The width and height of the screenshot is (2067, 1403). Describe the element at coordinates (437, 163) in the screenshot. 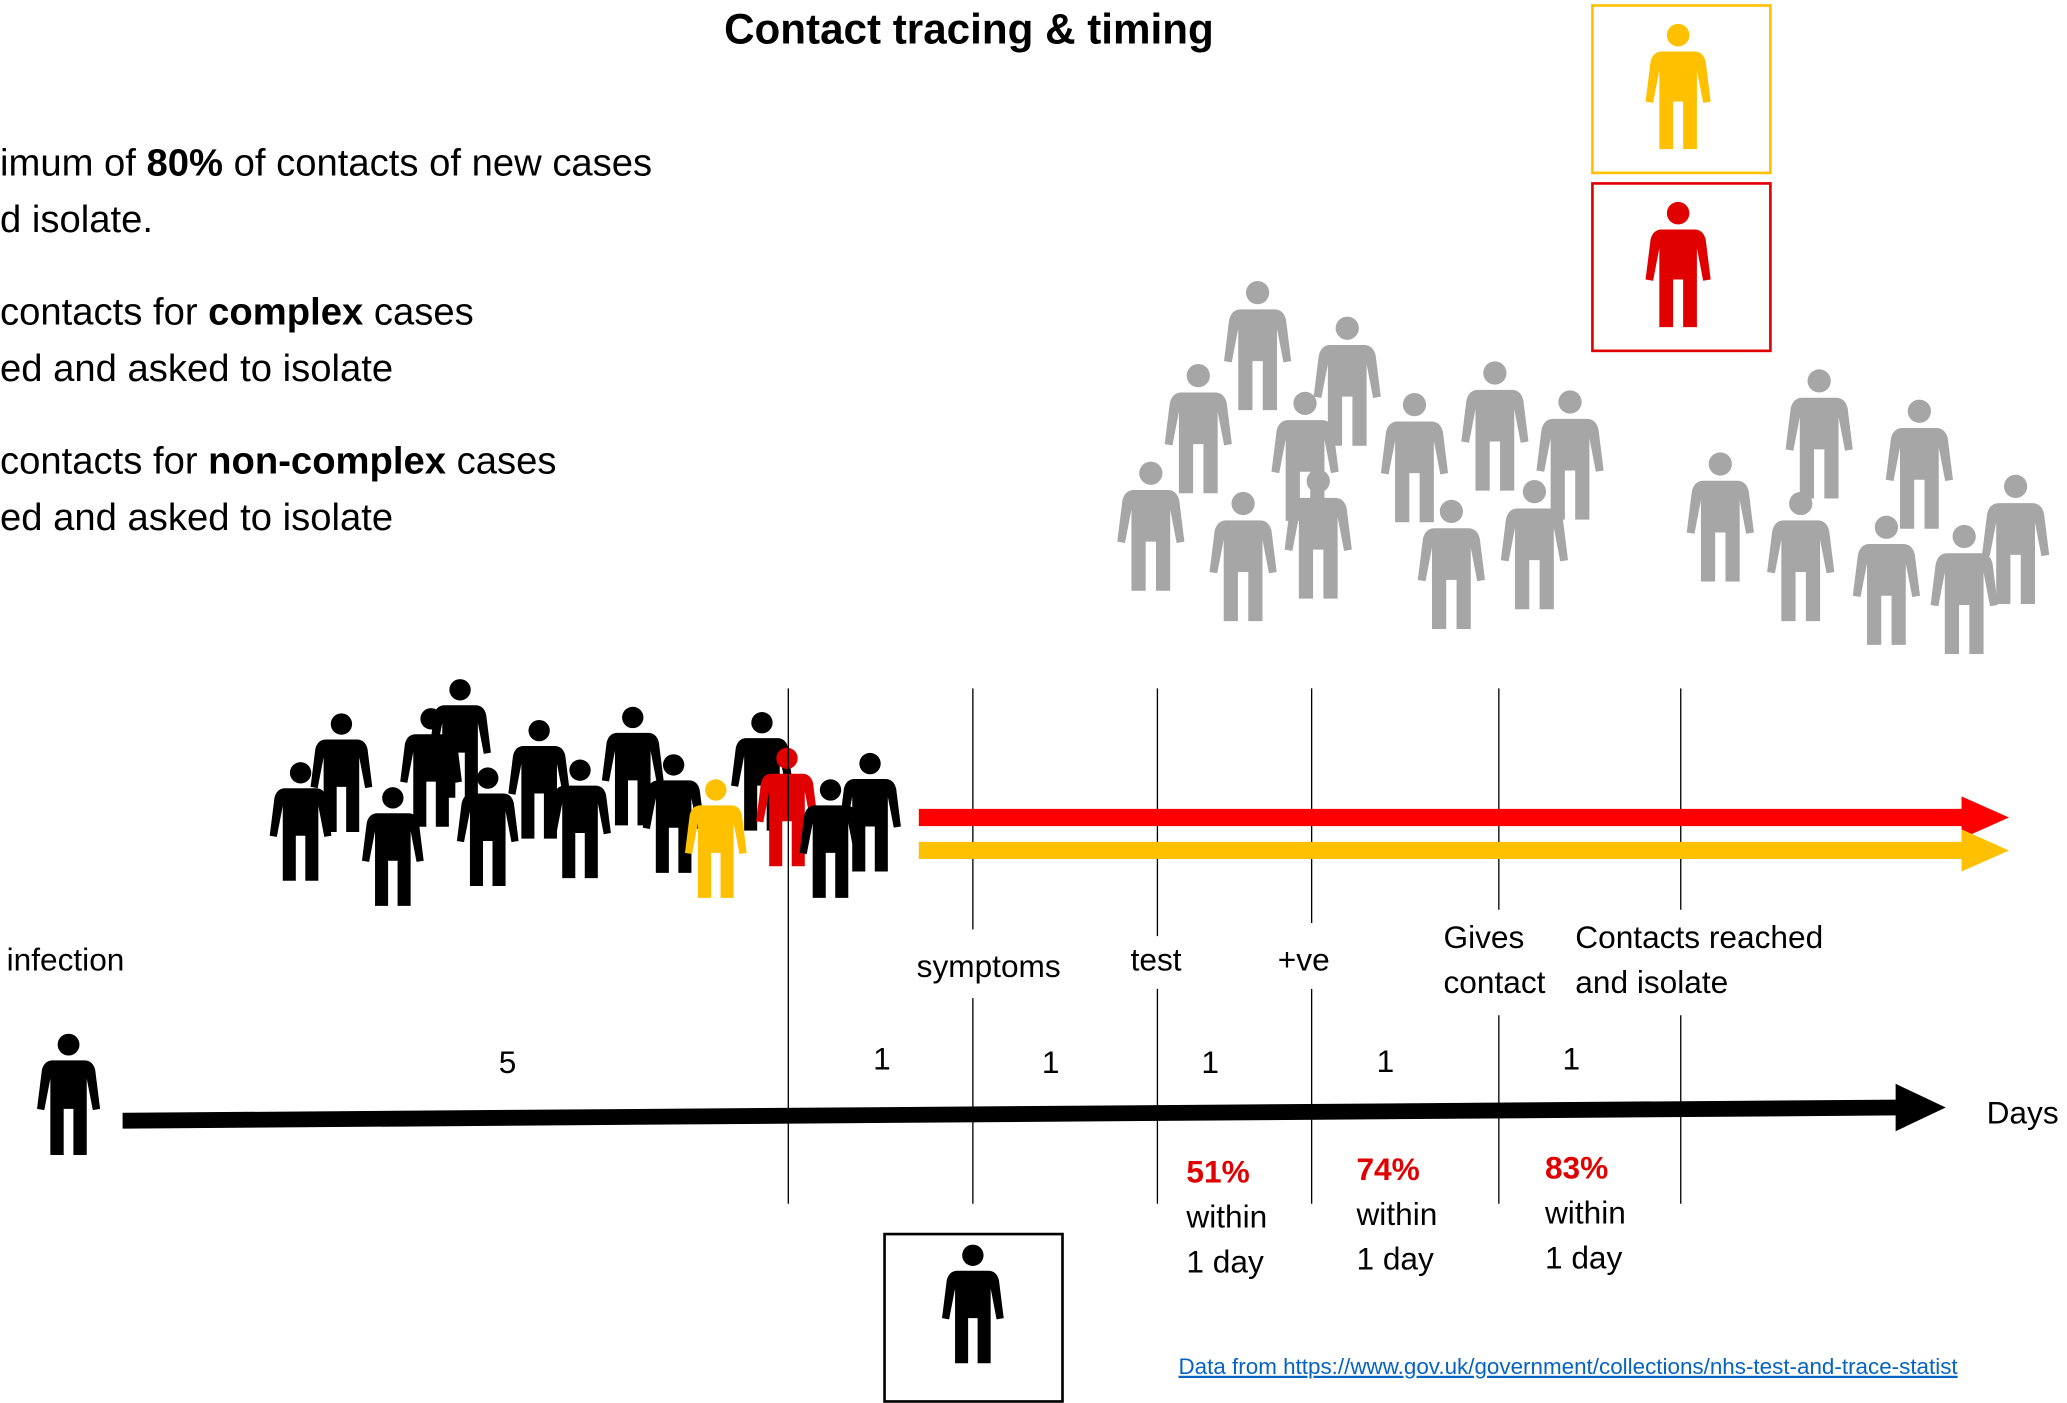

I see `bullet-text: of contacts of new cases` at that location.